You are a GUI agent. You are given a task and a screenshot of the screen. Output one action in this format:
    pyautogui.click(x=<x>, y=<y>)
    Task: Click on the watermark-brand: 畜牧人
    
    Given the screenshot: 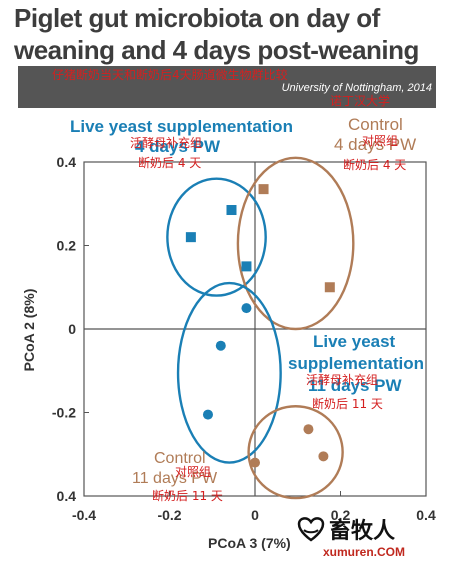 What is the action you would take?
    pyautogui.click(x=362, y=531)
    